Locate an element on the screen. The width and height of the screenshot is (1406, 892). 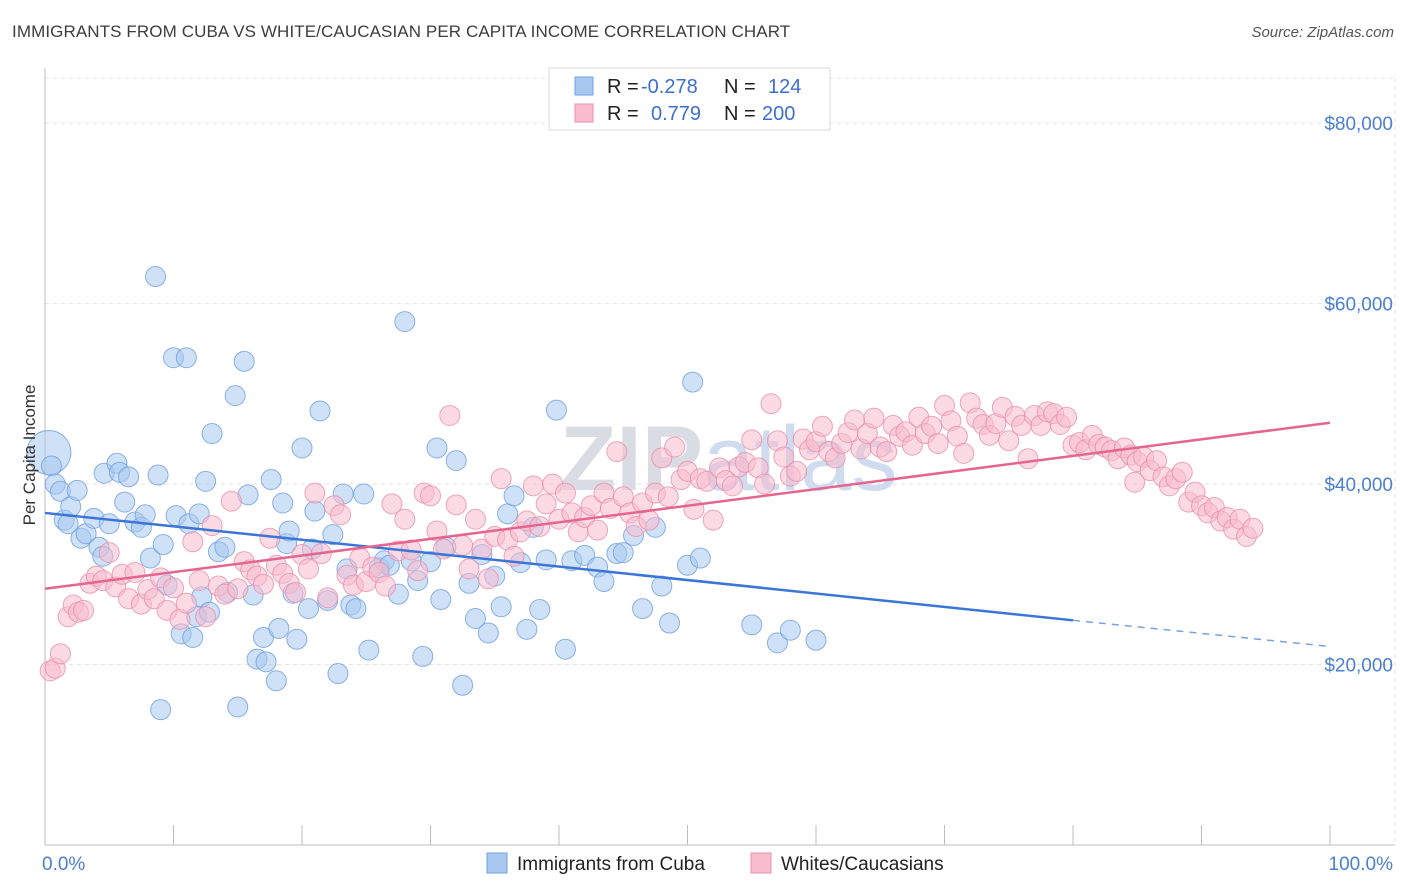
trend-line-cuba is located at coordinates (559, 566).